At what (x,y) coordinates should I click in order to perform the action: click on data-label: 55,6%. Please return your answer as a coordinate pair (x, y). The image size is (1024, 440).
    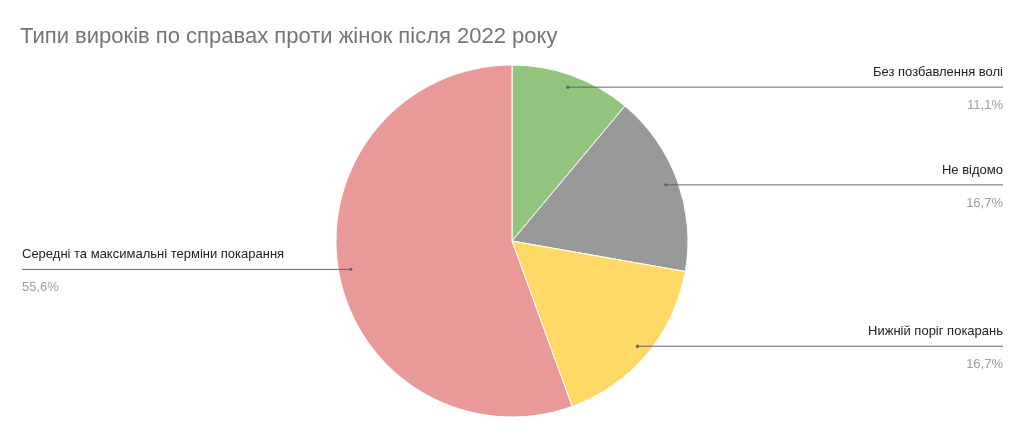
    Looking at the image, I should click on (41, 287).